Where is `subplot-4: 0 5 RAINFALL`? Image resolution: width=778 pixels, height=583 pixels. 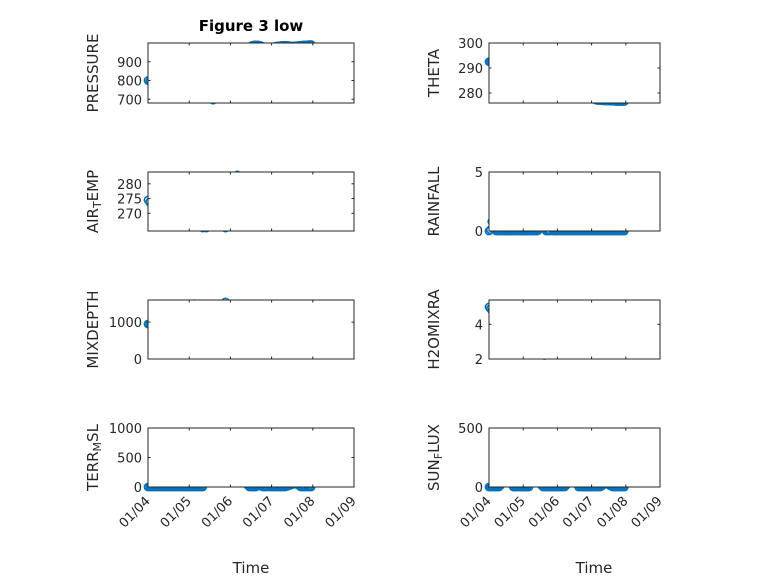 subplot-4: 0 5 RAINFALL is located at coordinates (543, 203).